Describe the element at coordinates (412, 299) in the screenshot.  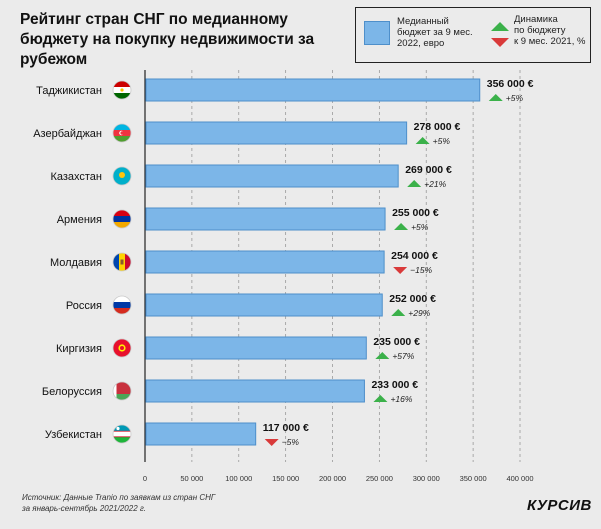
I see `data-label: 252 000 €` at that location.